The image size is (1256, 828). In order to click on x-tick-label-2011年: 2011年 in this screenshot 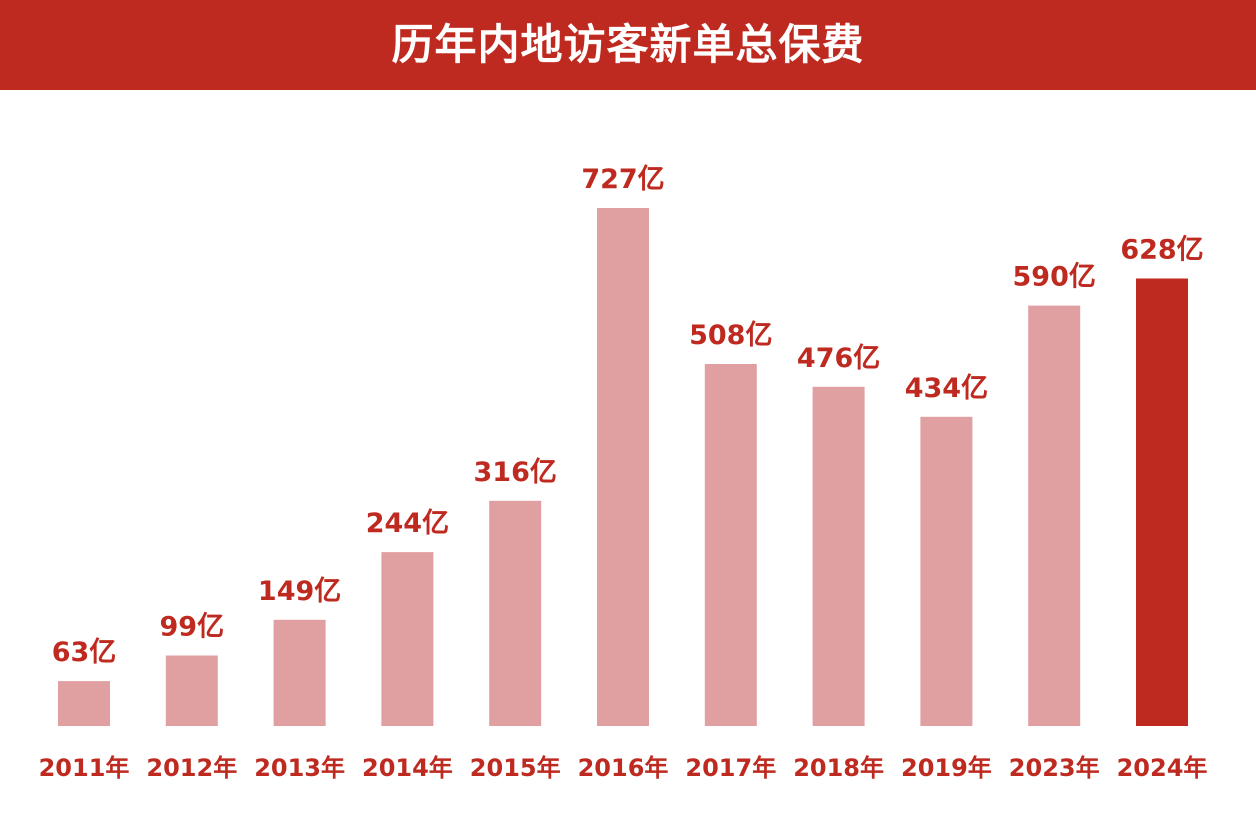, I will do `click(84, 768)`.